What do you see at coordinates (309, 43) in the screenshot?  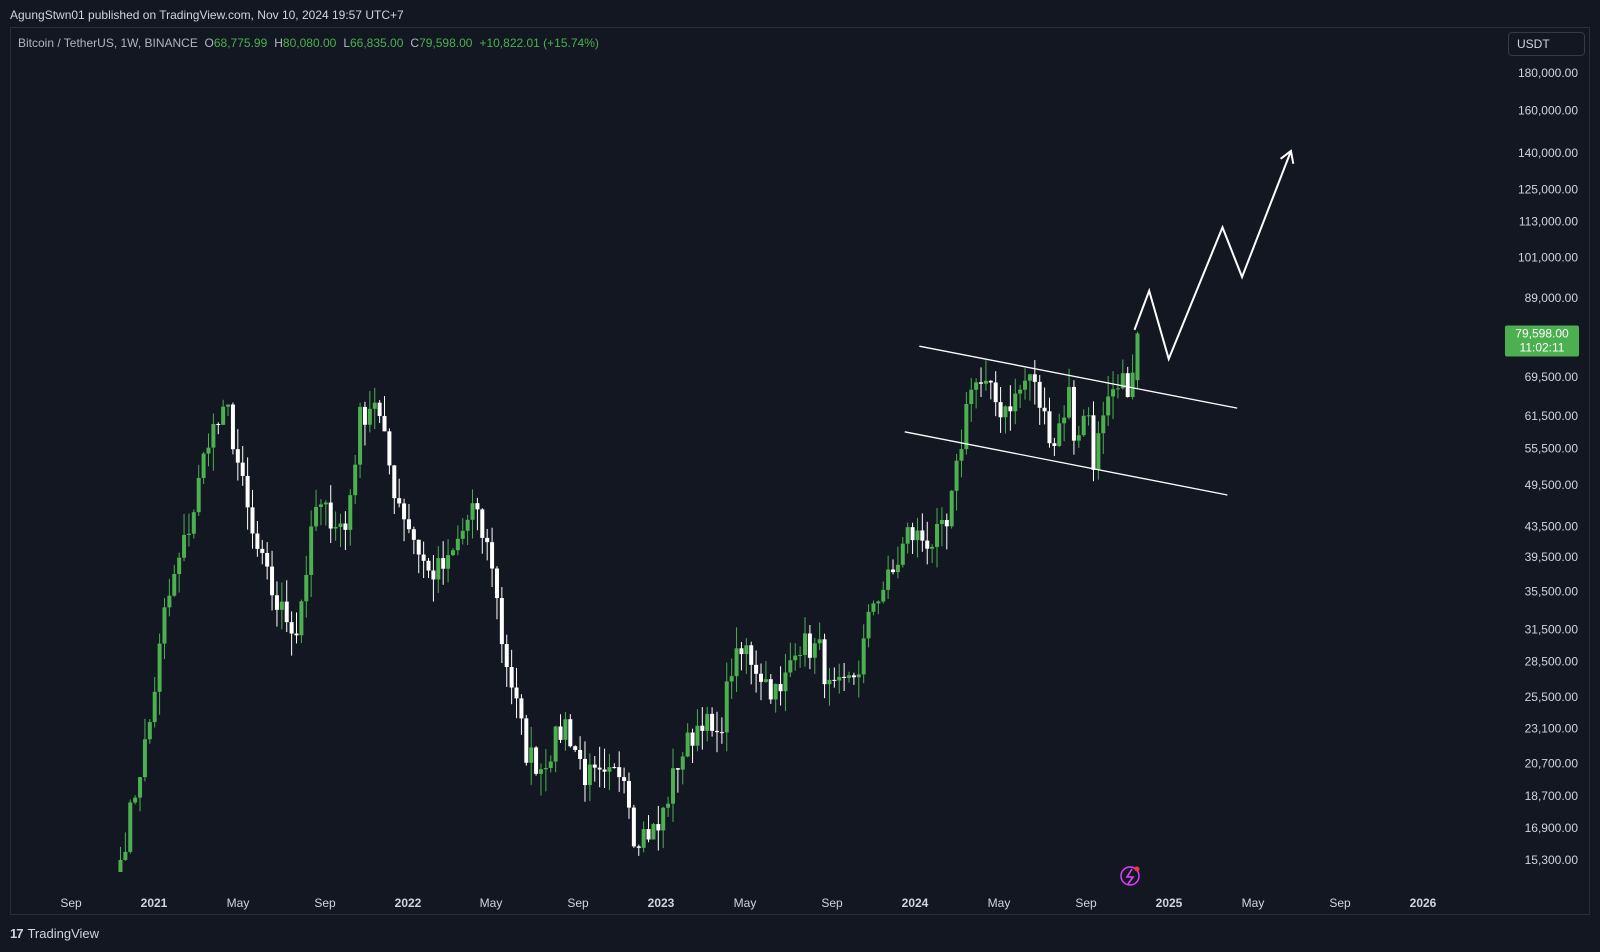 I see `legend-high: 80,080.00` at bounding box center [309, 43].